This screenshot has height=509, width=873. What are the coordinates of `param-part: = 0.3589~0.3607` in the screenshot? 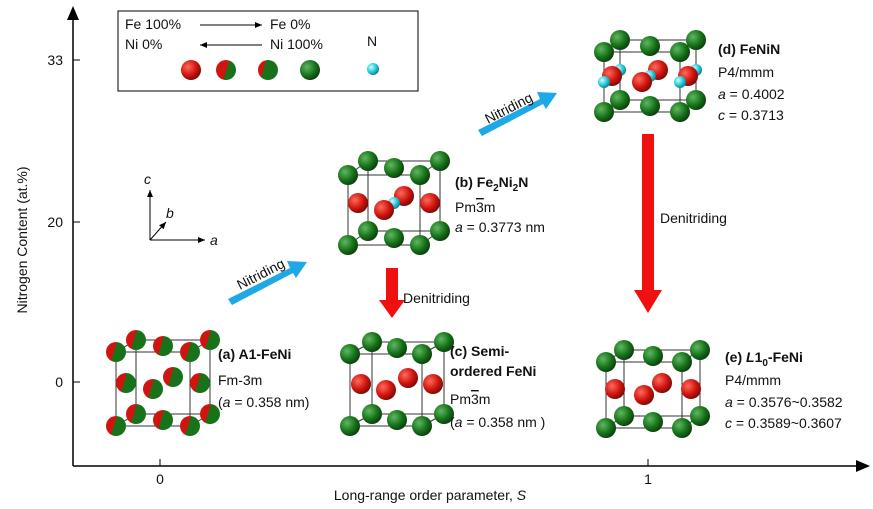 It's located at (787, 423).